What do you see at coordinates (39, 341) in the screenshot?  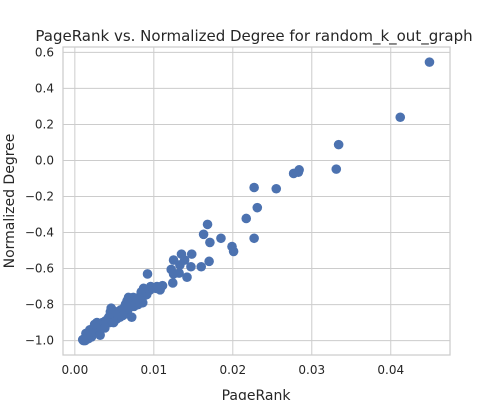 I see `y-tick-label: −1.0` at bounding box center [39, 341].